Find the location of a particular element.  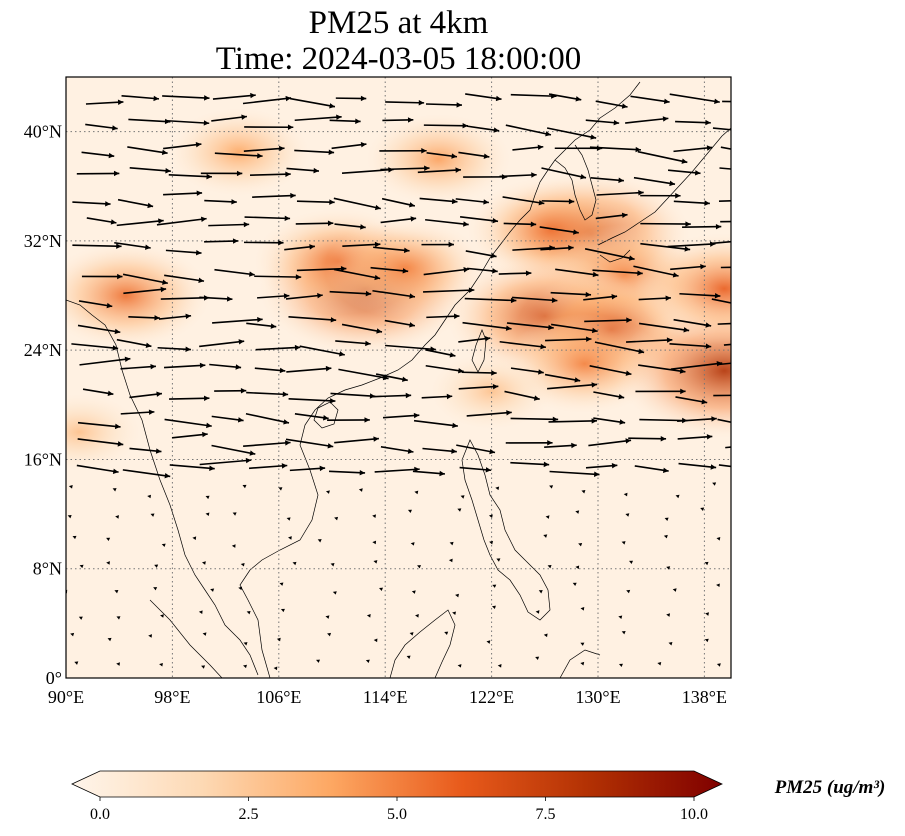

colorbar: 0.0 2.5 5.0 7.5 10.0 PM25 (ug/m³) is located at coordinates (478, 796).